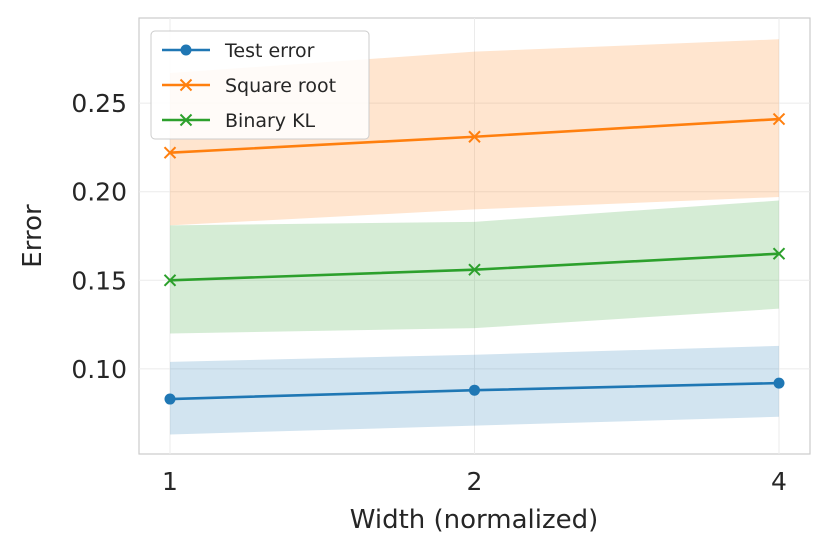  I want to click on legend: Test error Square root Binary KL, so click(260, 85).